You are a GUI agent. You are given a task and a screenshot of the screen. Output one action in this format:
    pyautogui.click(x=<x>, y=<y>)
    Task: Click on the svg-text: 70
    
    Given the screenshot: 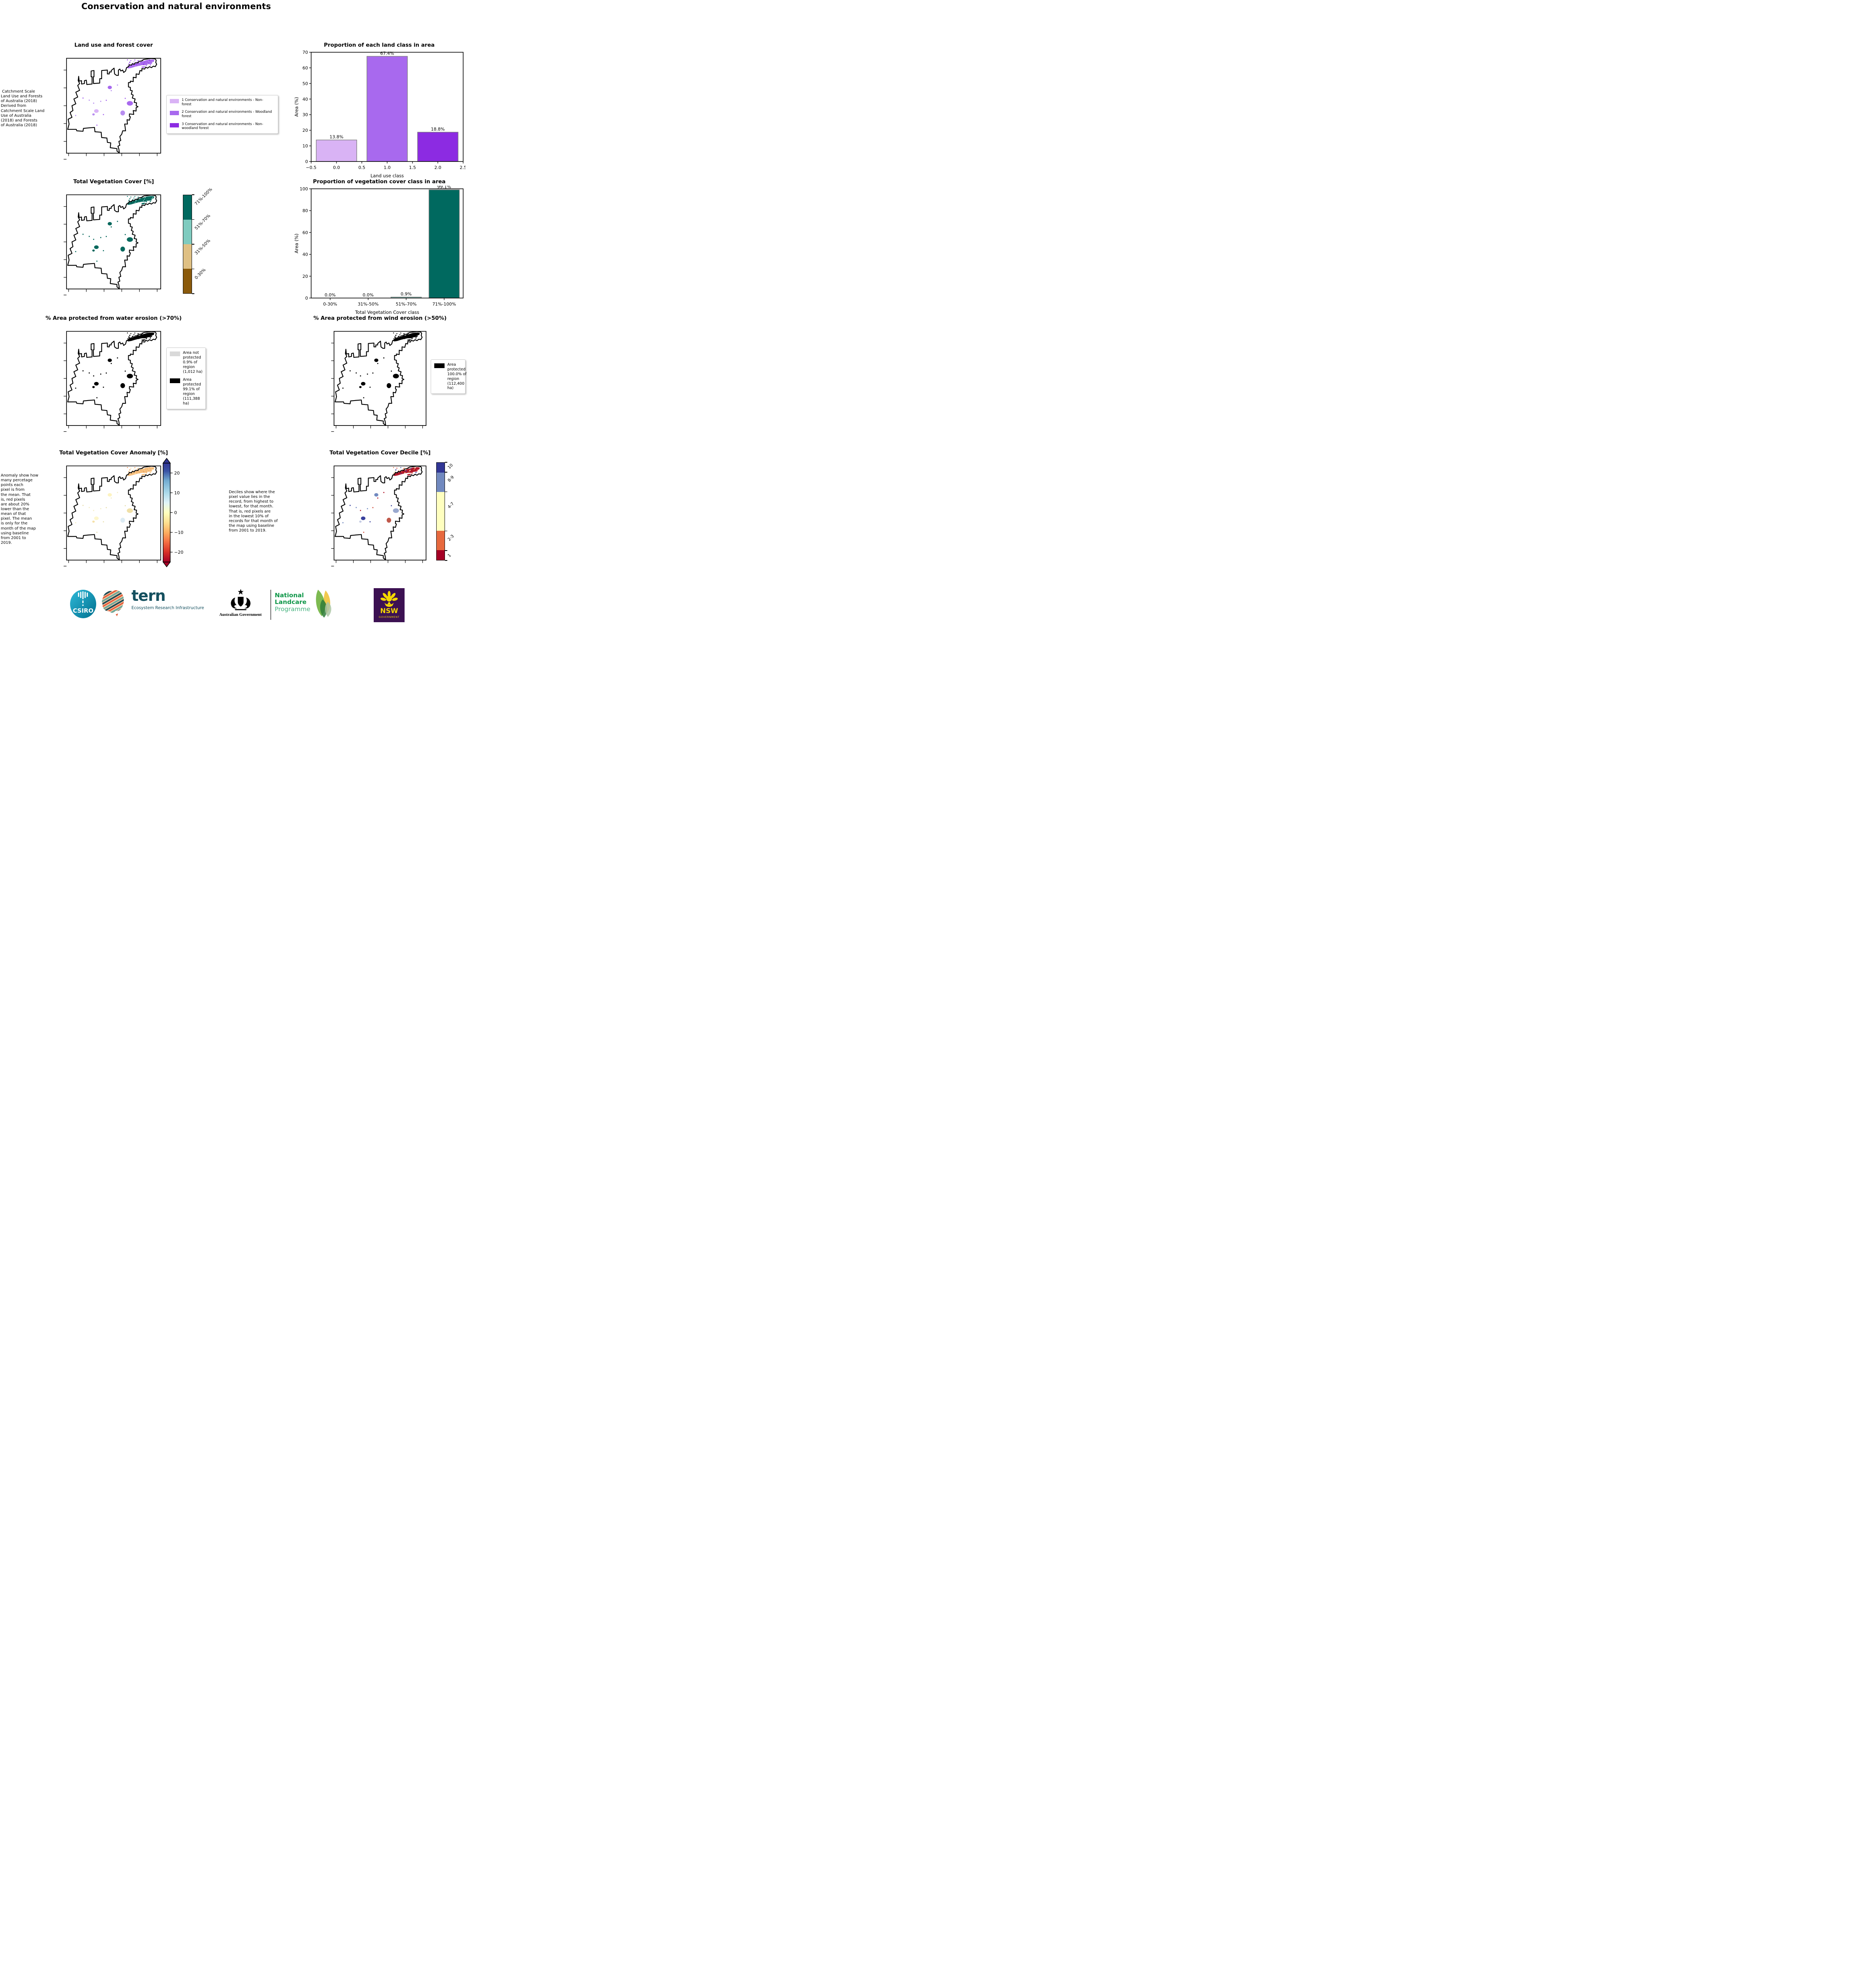 What is the action you would take?
    pyautogui.click(x=305, y=52)
    